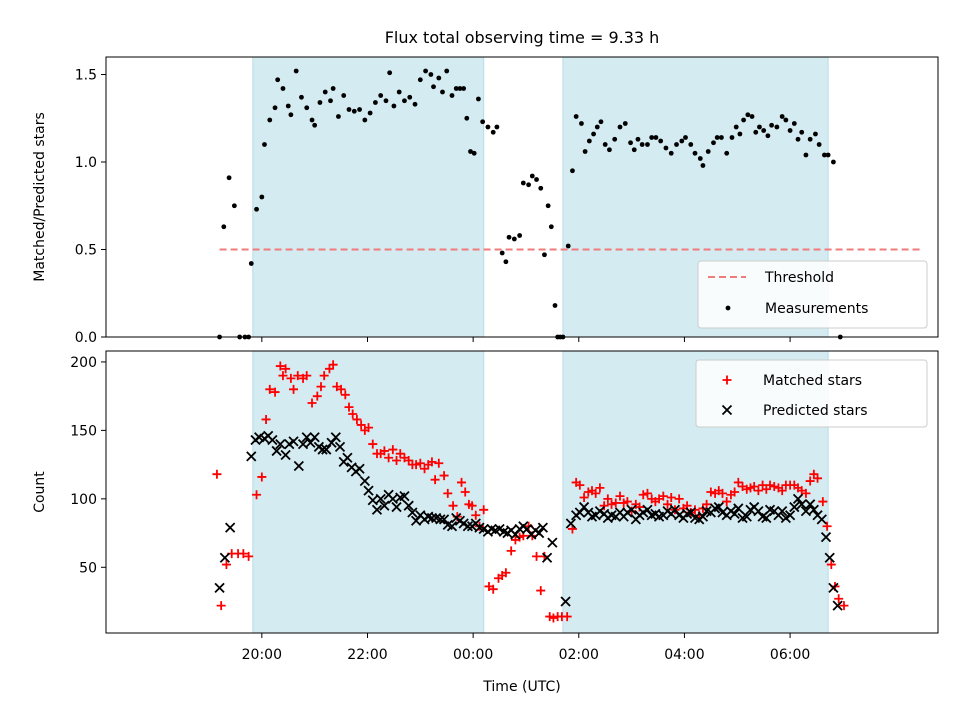 The height and width of the screenshot is (720, 960). I want to click on ratio-legend: Threshold Measurements, so click(812, 294).